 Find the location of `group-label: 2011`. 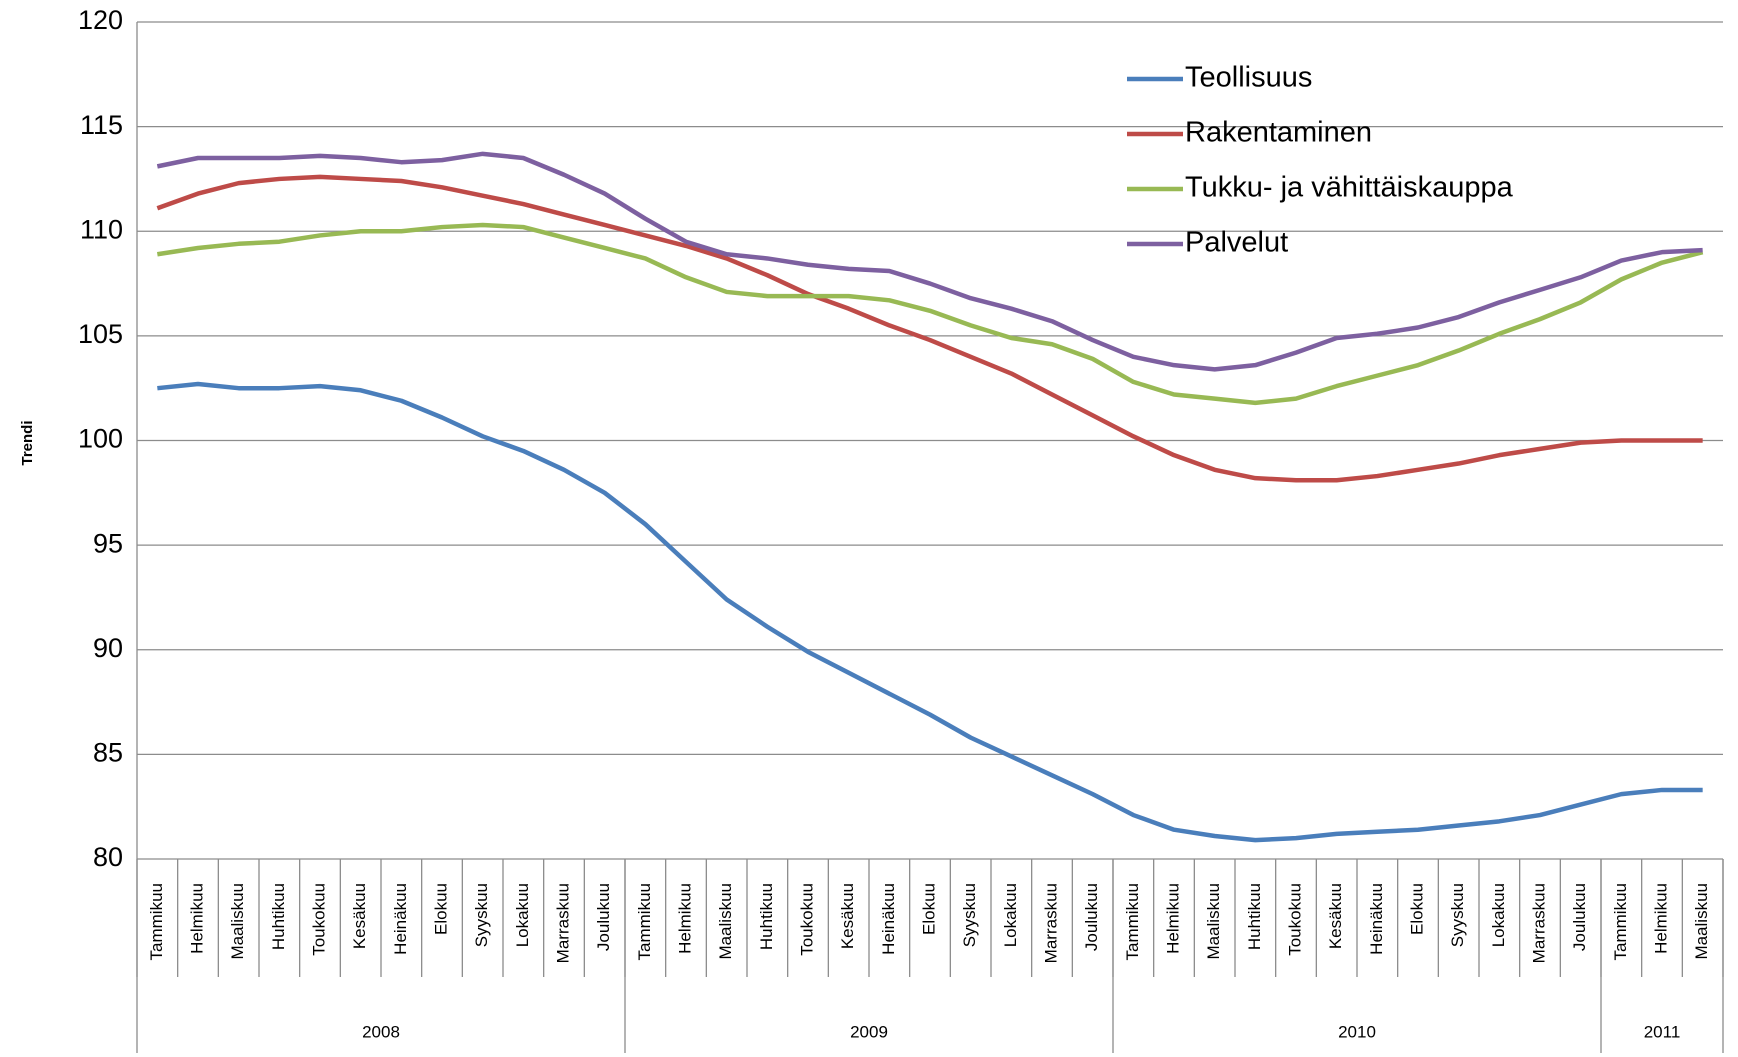

group-label: 2011 is located at coordinates (1662, 1031).